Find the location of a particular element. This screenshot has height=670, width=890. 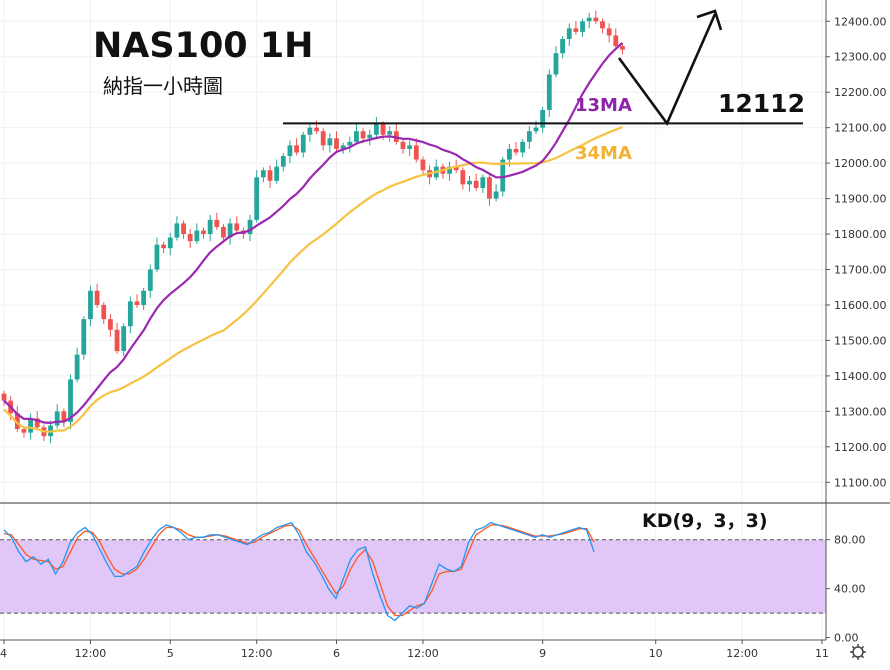

price-tick-label: 12000.00 is located at coordinates (860, 163).